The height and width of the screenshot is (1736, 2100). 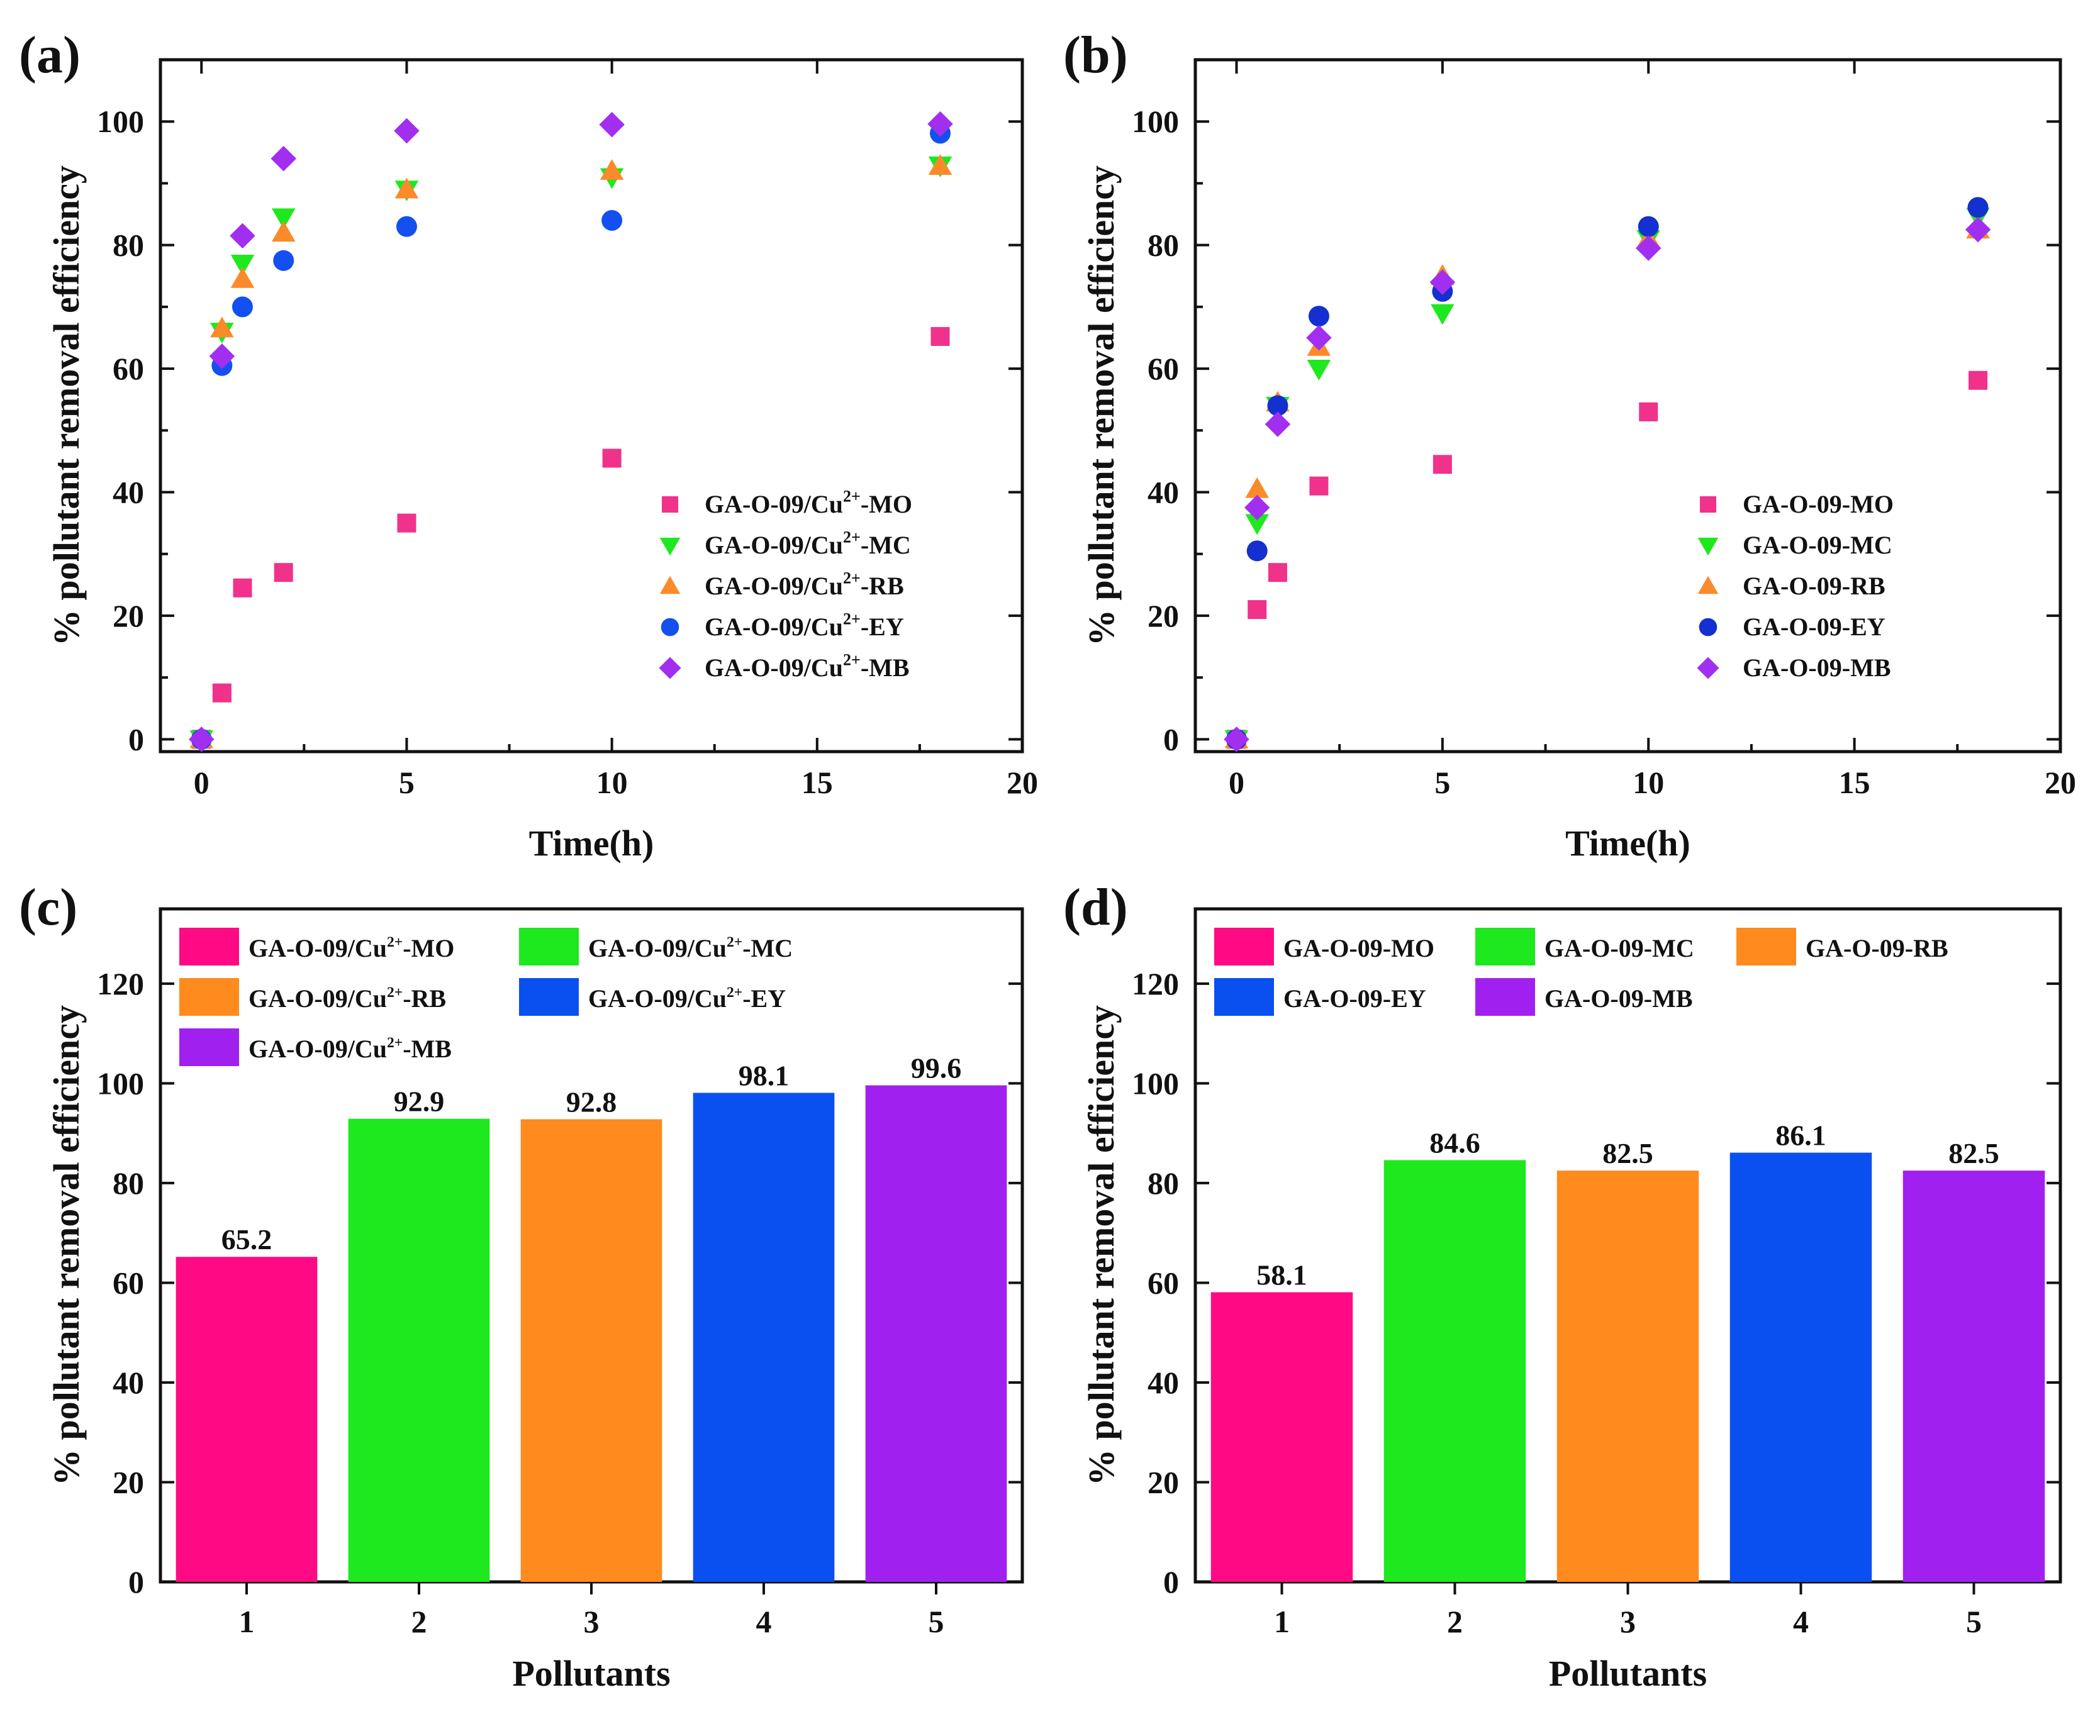 I want to click on x-tick-label: 4, so click(x=764, y=1621).